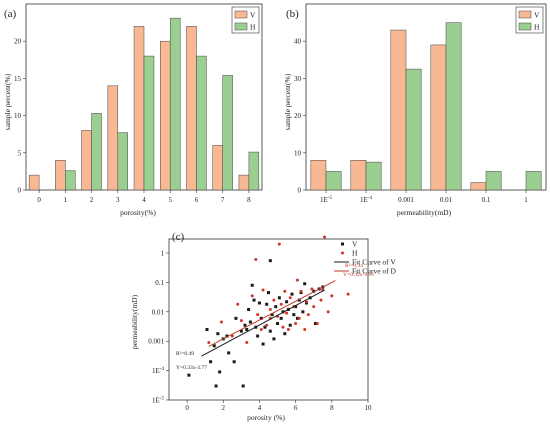  Describe the element at coordinates (187, 408) in the screenshot. I see `x-tick-label-c: 0` at that location.